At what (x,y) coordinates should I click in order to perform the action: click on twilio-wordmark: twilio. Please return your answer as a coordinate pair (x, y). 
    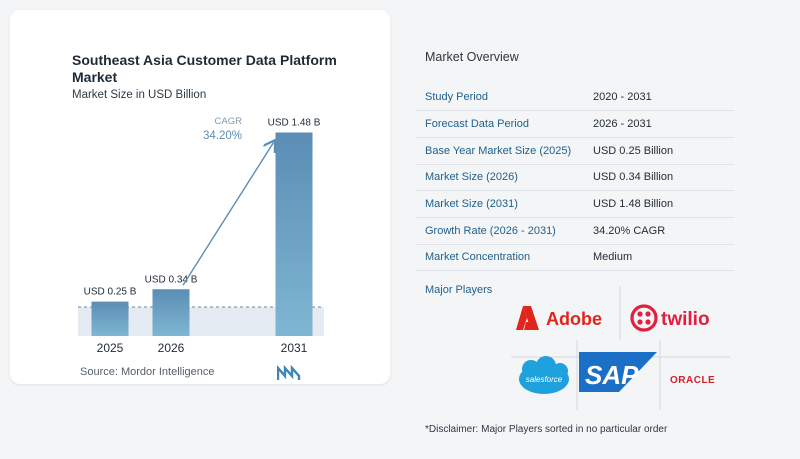
    Looking at the image, I should click on (685, 319).